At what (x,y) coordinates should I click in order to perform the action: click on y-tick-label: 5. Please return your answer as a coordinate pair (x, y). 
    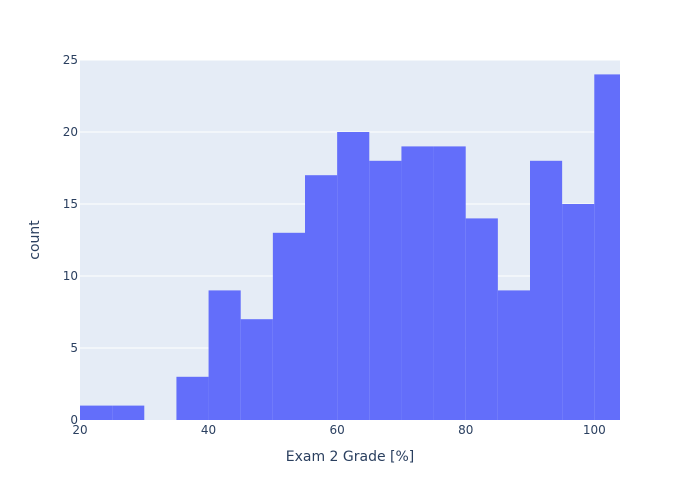
    Looking at the image, I should click on (74, 348).